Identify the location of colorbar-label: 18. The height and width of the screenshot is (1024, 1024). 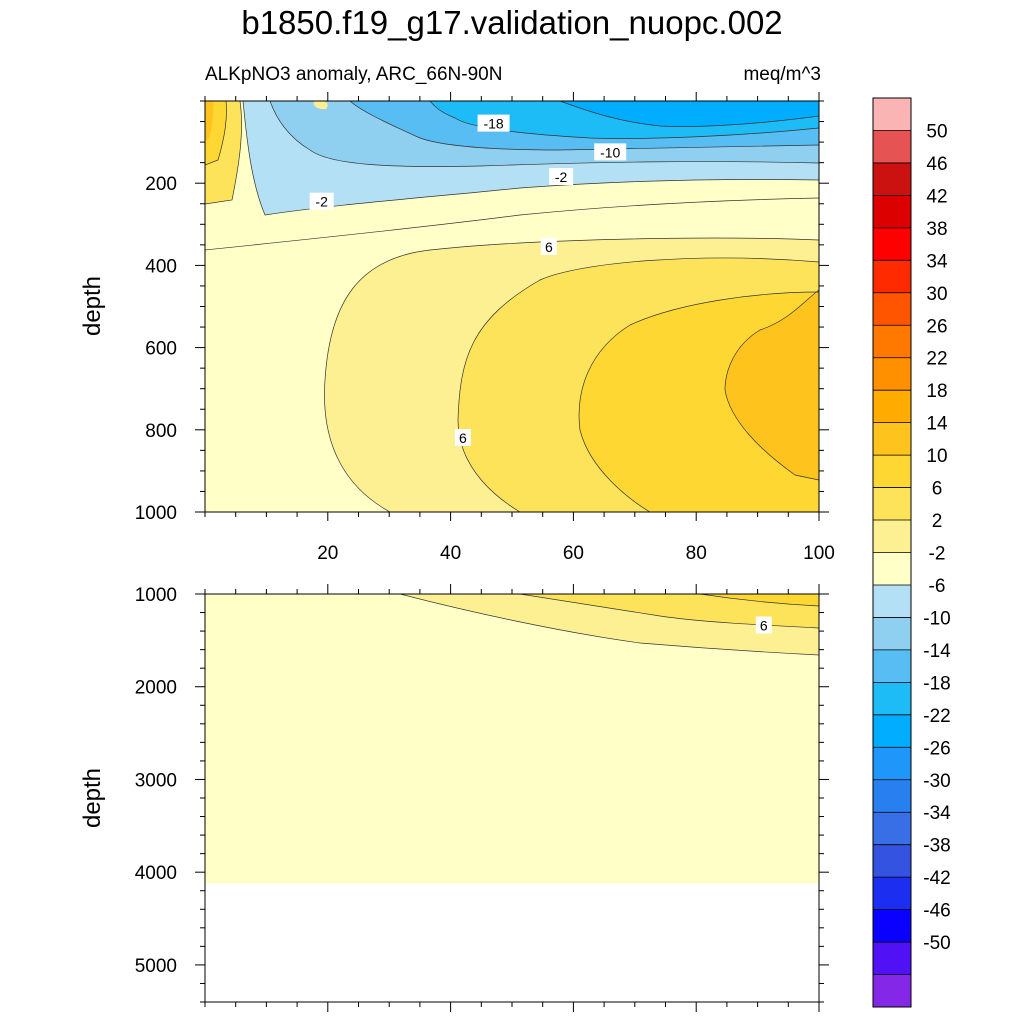
(936, 391).